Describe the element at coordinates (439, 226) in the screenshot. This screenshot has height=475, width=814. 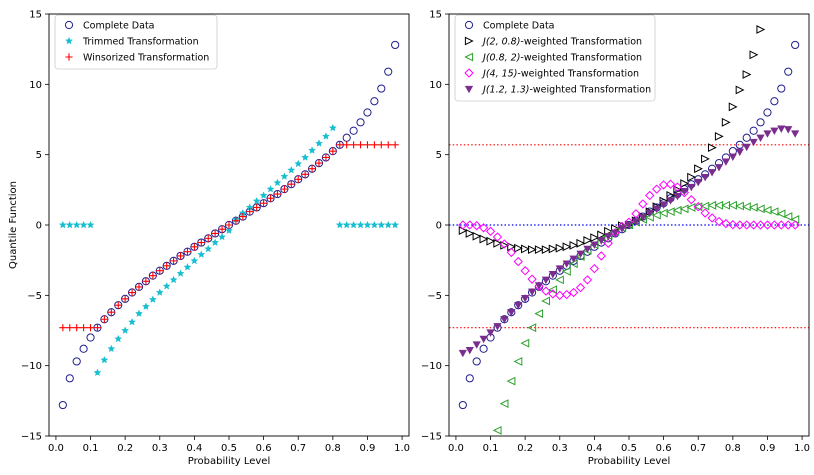
I see `y-tick-label: 0` at that location.